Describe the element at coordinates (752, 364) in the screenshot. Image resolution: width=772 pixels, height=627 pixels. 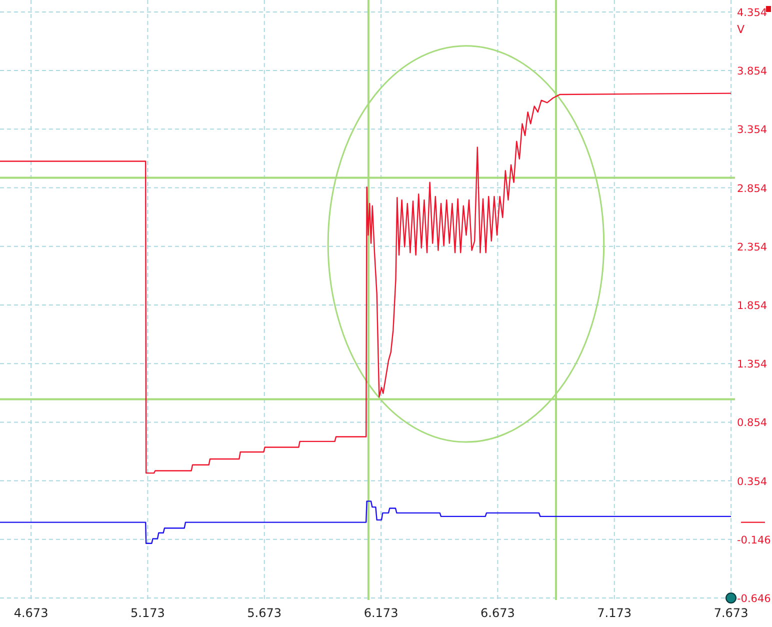
I see `y-tick-label: 1.354` at that location.